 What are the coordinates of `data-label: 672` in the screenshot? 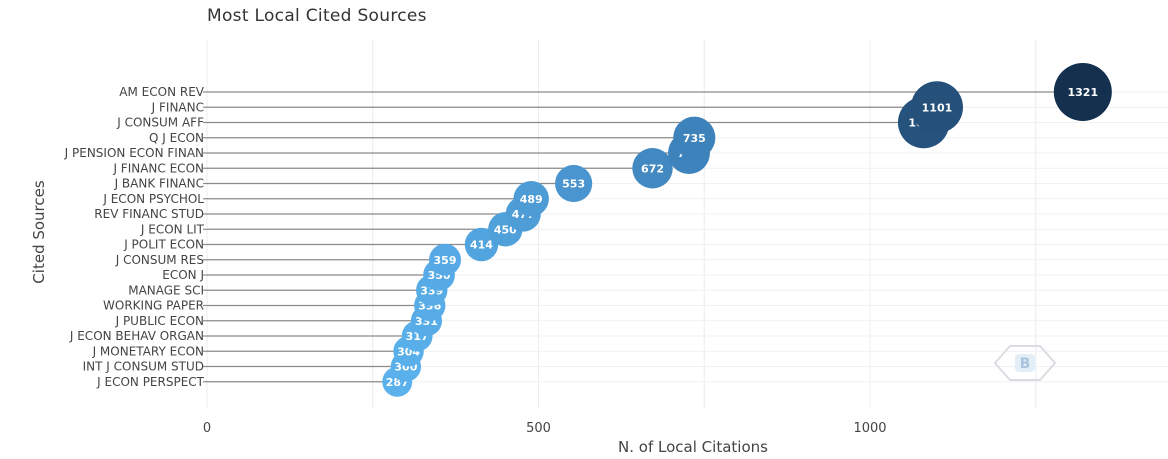 It's located at (652, 168).